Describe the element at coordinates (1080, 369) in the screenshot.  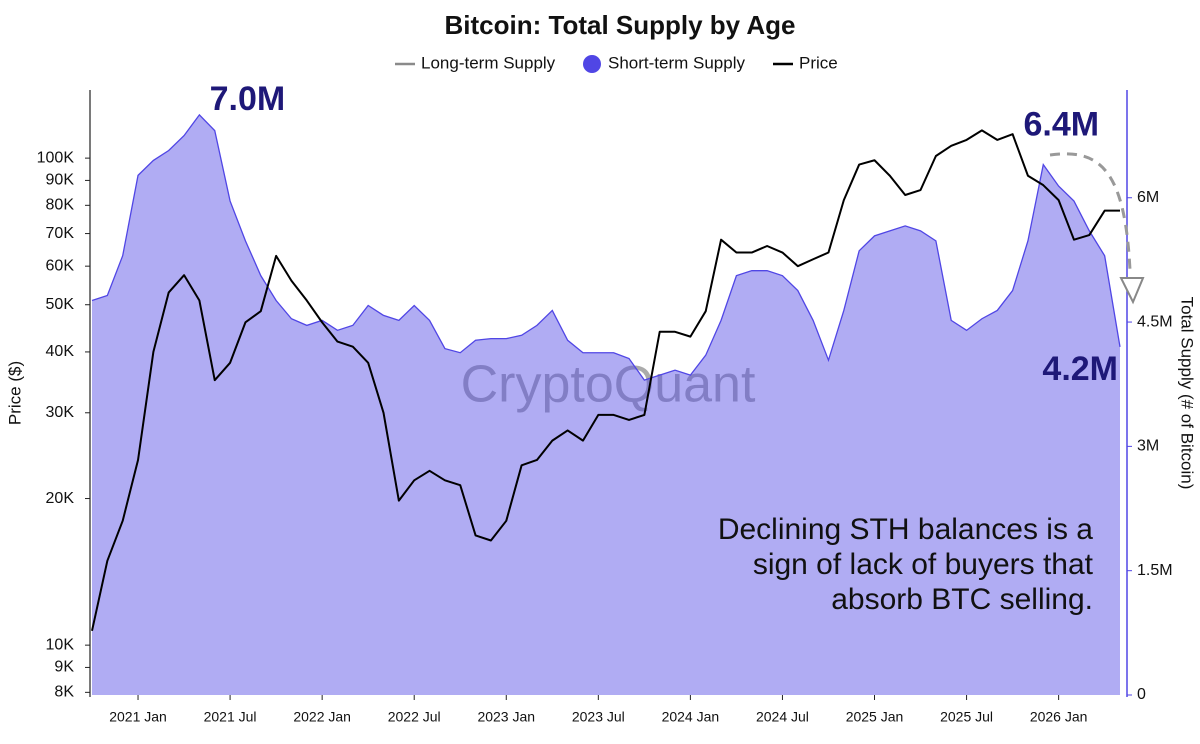
I see `value-annotation: 4.2M` at that location.